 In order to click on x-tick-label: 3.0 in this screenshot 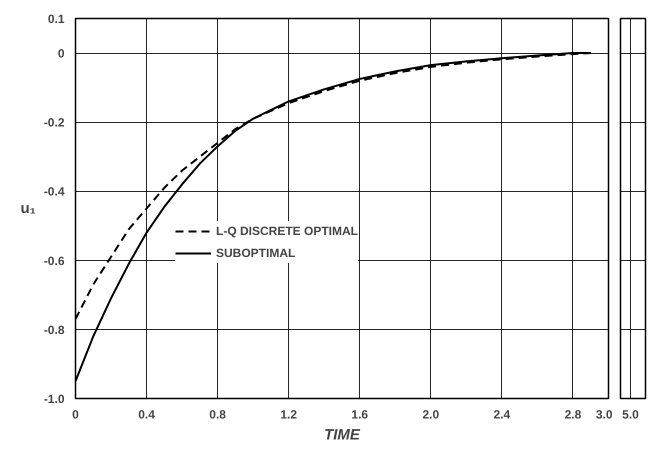, I will do `click(604, 415)`.